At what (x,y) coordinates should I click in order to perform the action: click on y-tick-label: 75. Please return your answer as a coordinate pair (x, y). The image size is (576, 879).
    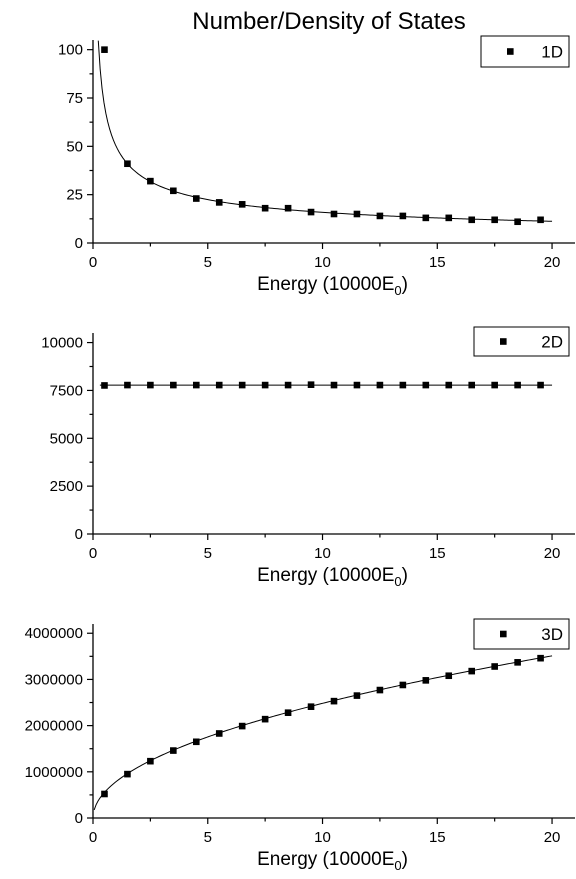
    Looking at the image, I should click on (74, 98).